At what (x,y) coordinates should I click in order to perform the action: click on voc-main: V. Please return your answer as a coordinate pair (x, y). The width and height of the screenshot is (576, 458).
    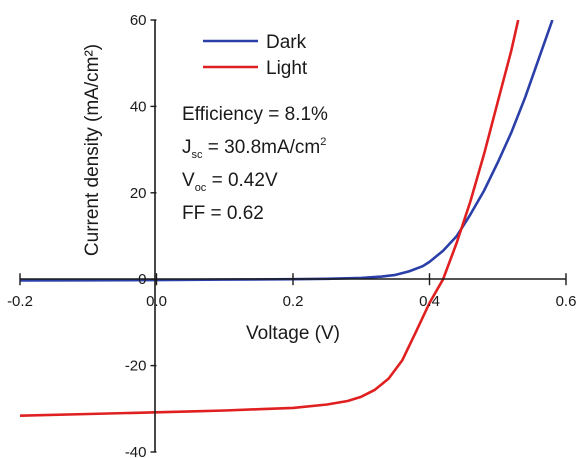
    Looking at the image, I should click on (188, 180).